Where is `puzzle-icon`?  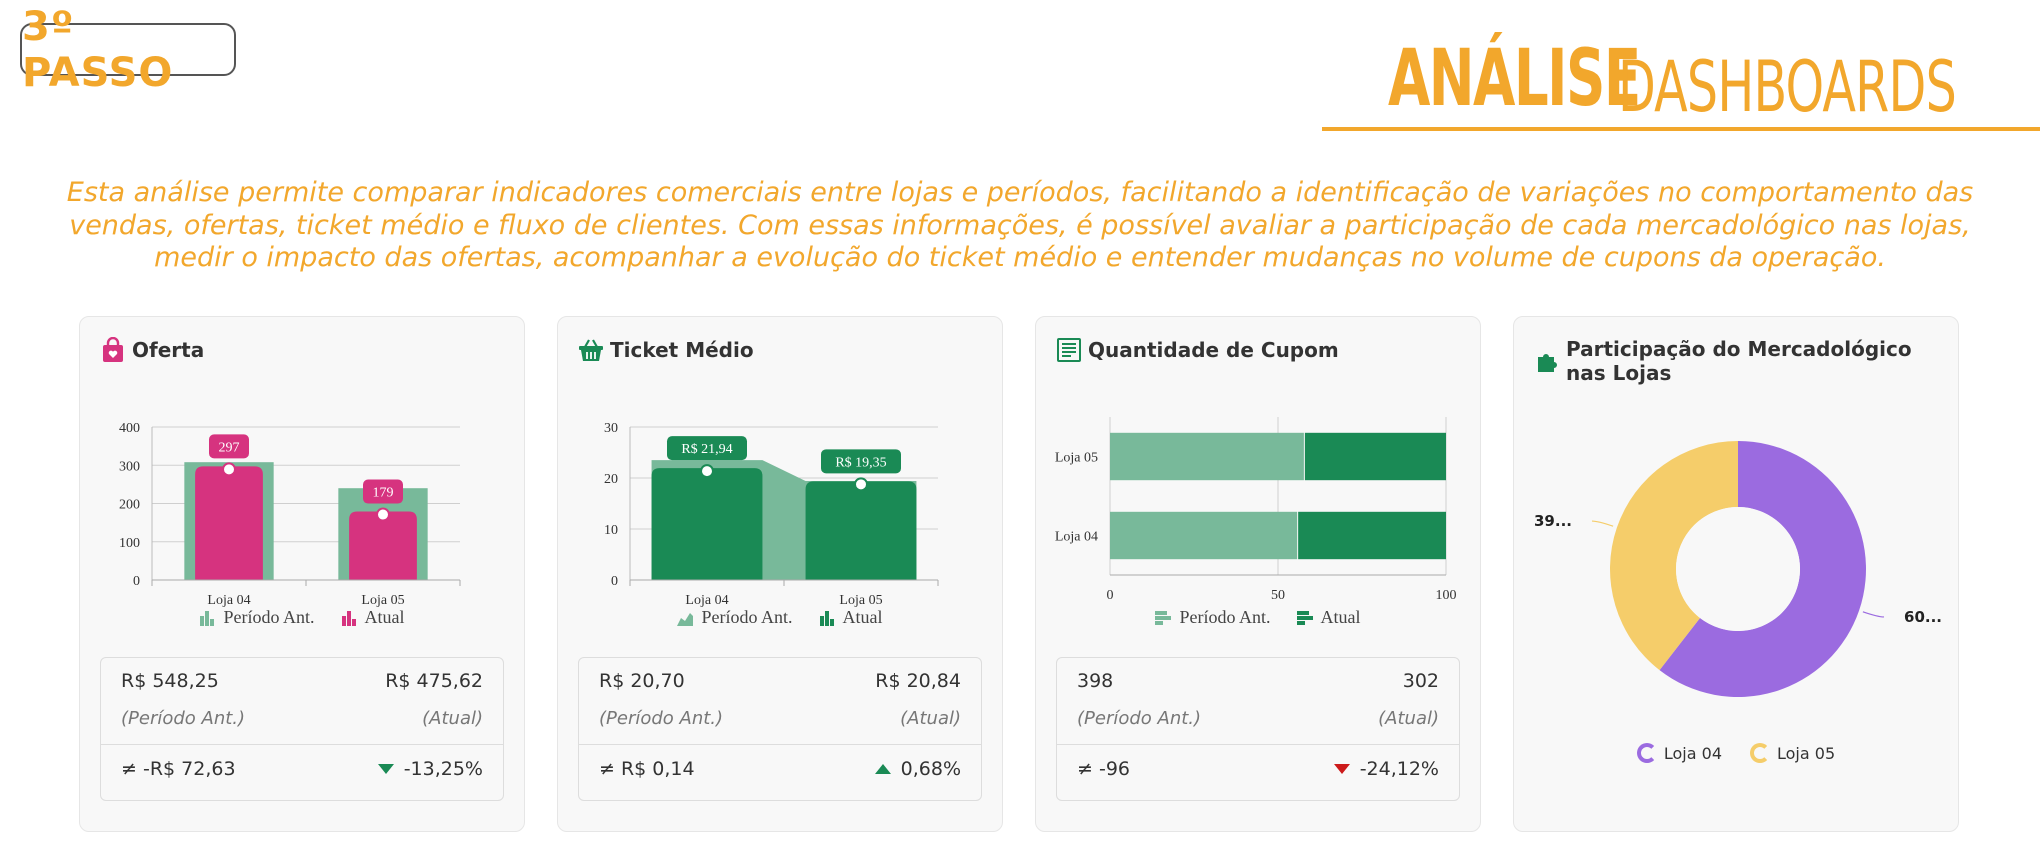 puzzle-icon is located at coordinates (1547, 361).